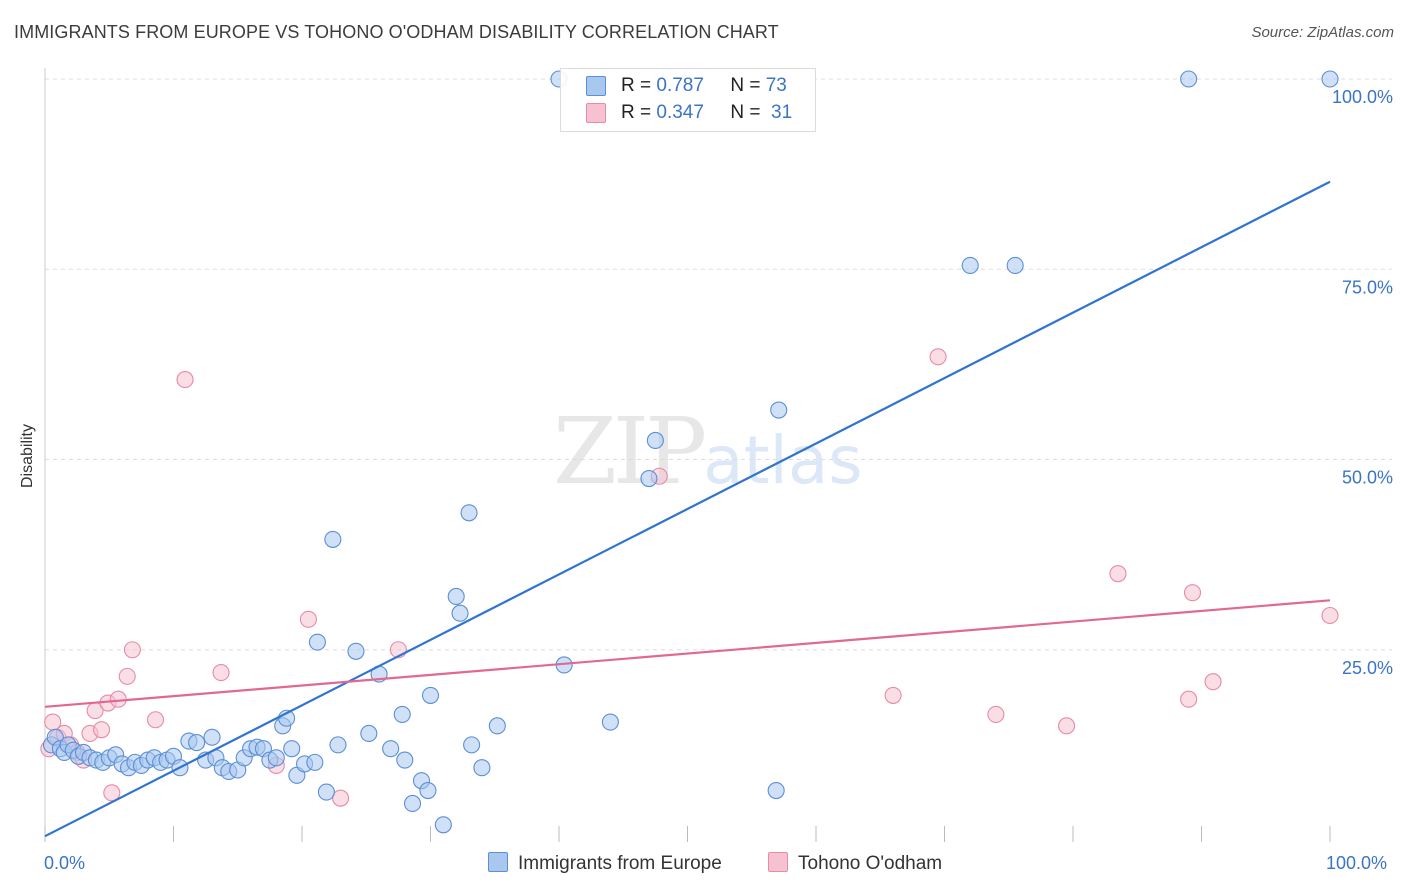  What do you see at coordinates (1322, 32) in the screenshot?
I see `source-label: Source: ZipAtlas.com` at bounding box center [1322, 32].